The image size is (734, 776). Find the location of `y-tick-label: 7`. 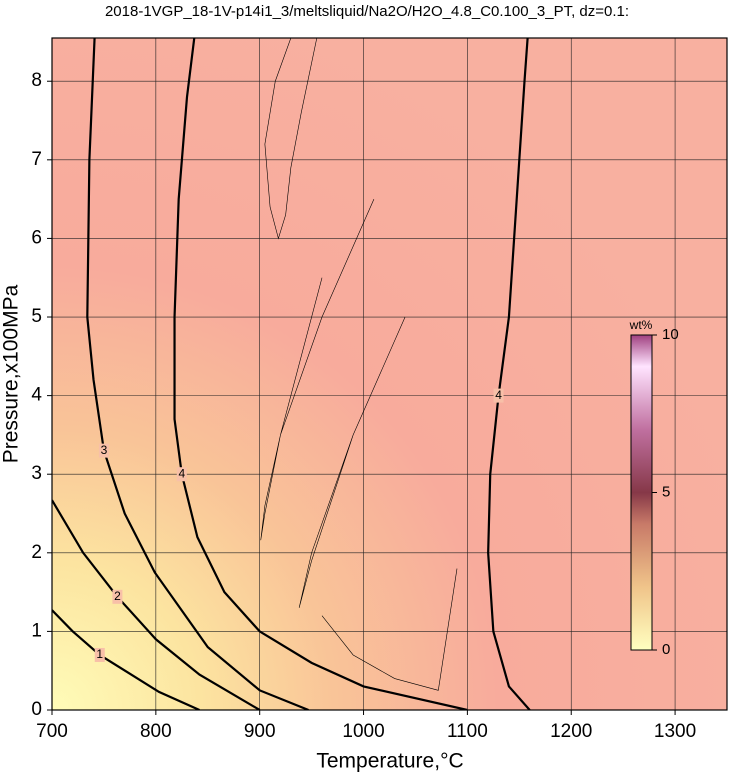

y-tick-label: 7 is located at coordinates (36, 159).